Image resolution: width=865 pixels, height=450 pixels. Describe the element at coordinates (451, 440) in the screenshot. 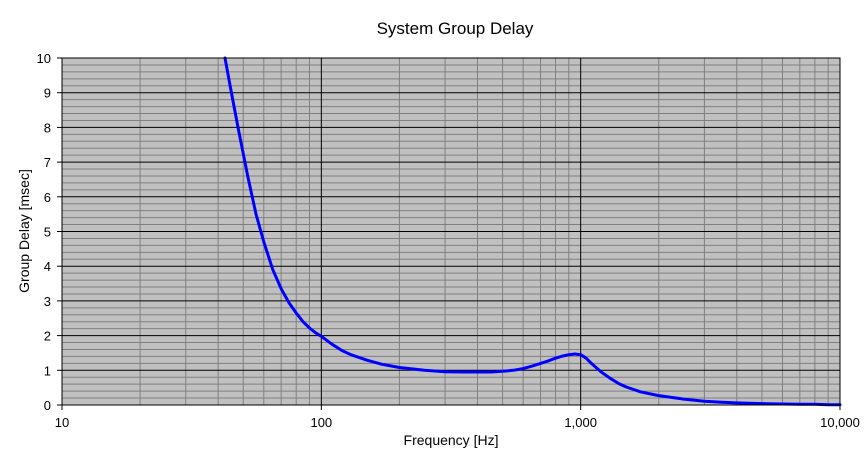

I see `x-axis-label: Frequency [Hz]` at that location.